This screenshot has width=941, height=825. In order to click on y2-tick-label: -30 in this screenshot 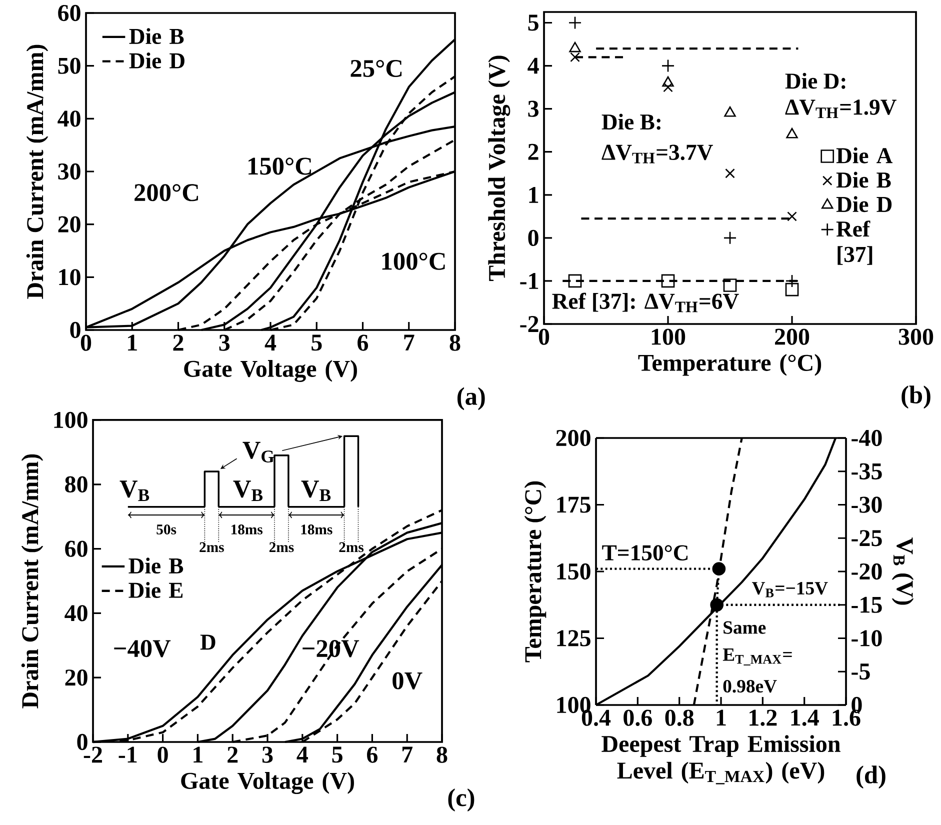, I will do `click(867, 504)`.